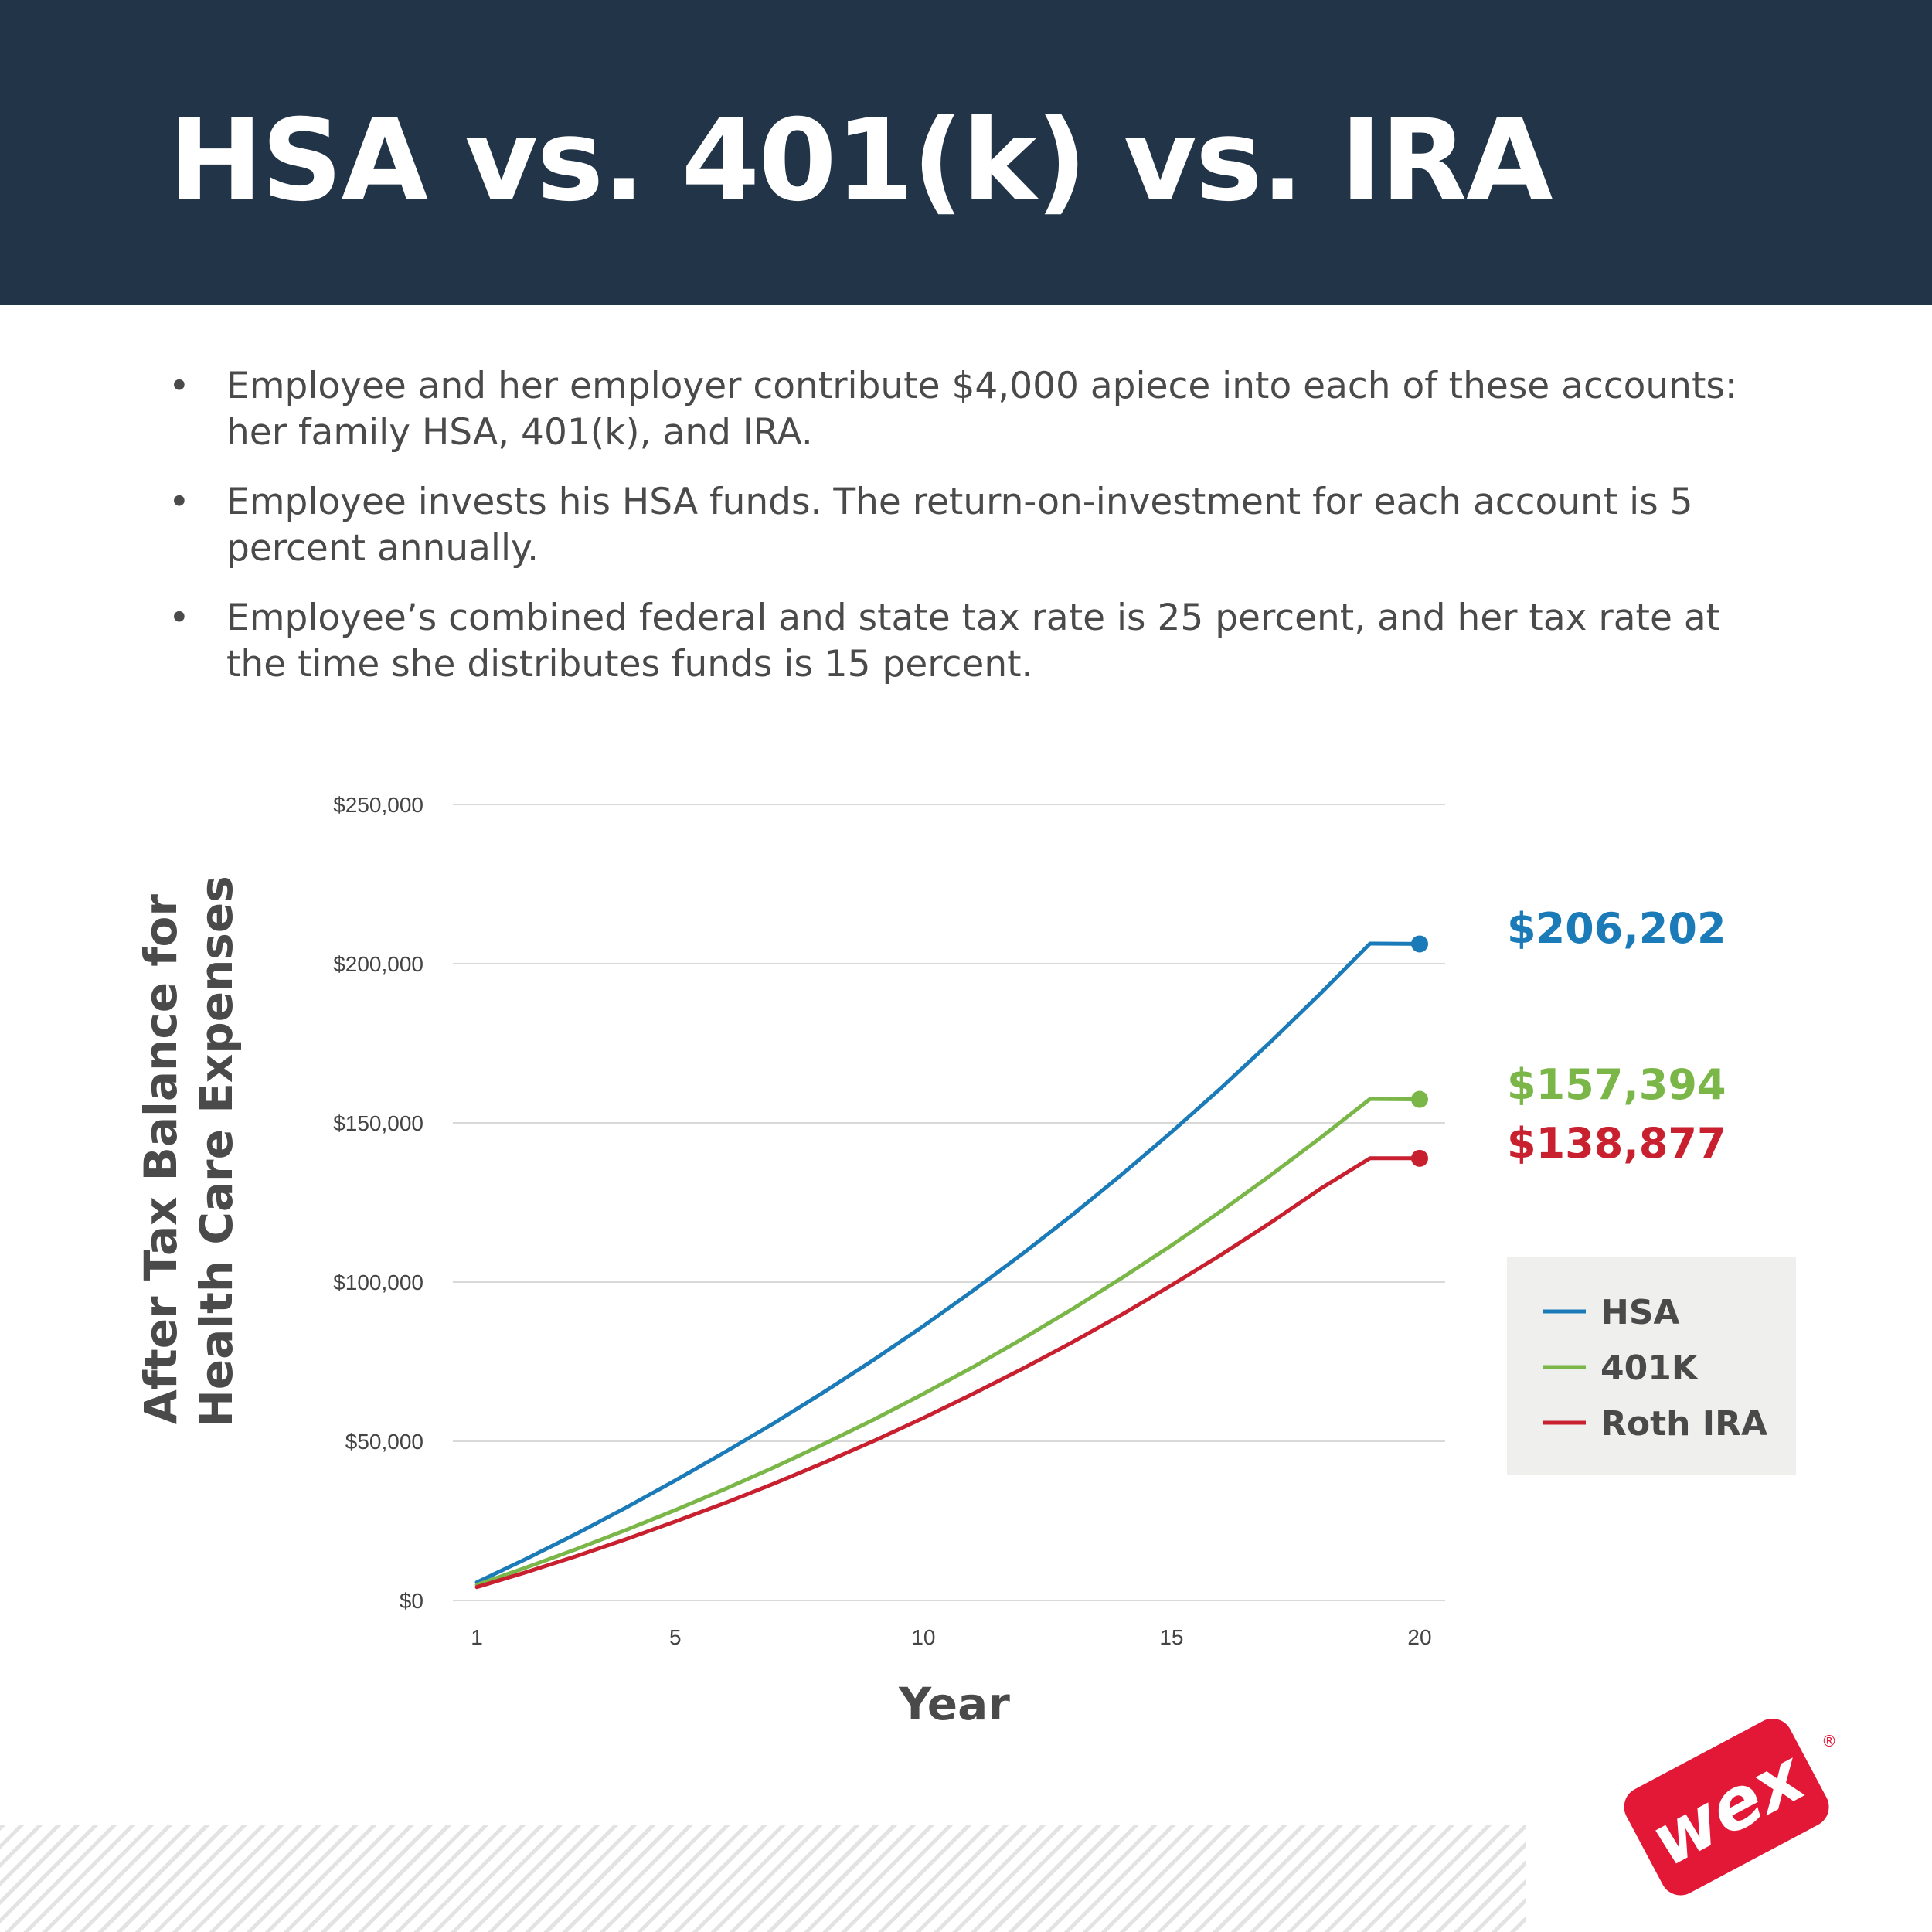  What do you see at coordinates (1616, 1143) in the screenshot?
I see `end-value-label: $138,877` at bounding box center [1616, 1143].